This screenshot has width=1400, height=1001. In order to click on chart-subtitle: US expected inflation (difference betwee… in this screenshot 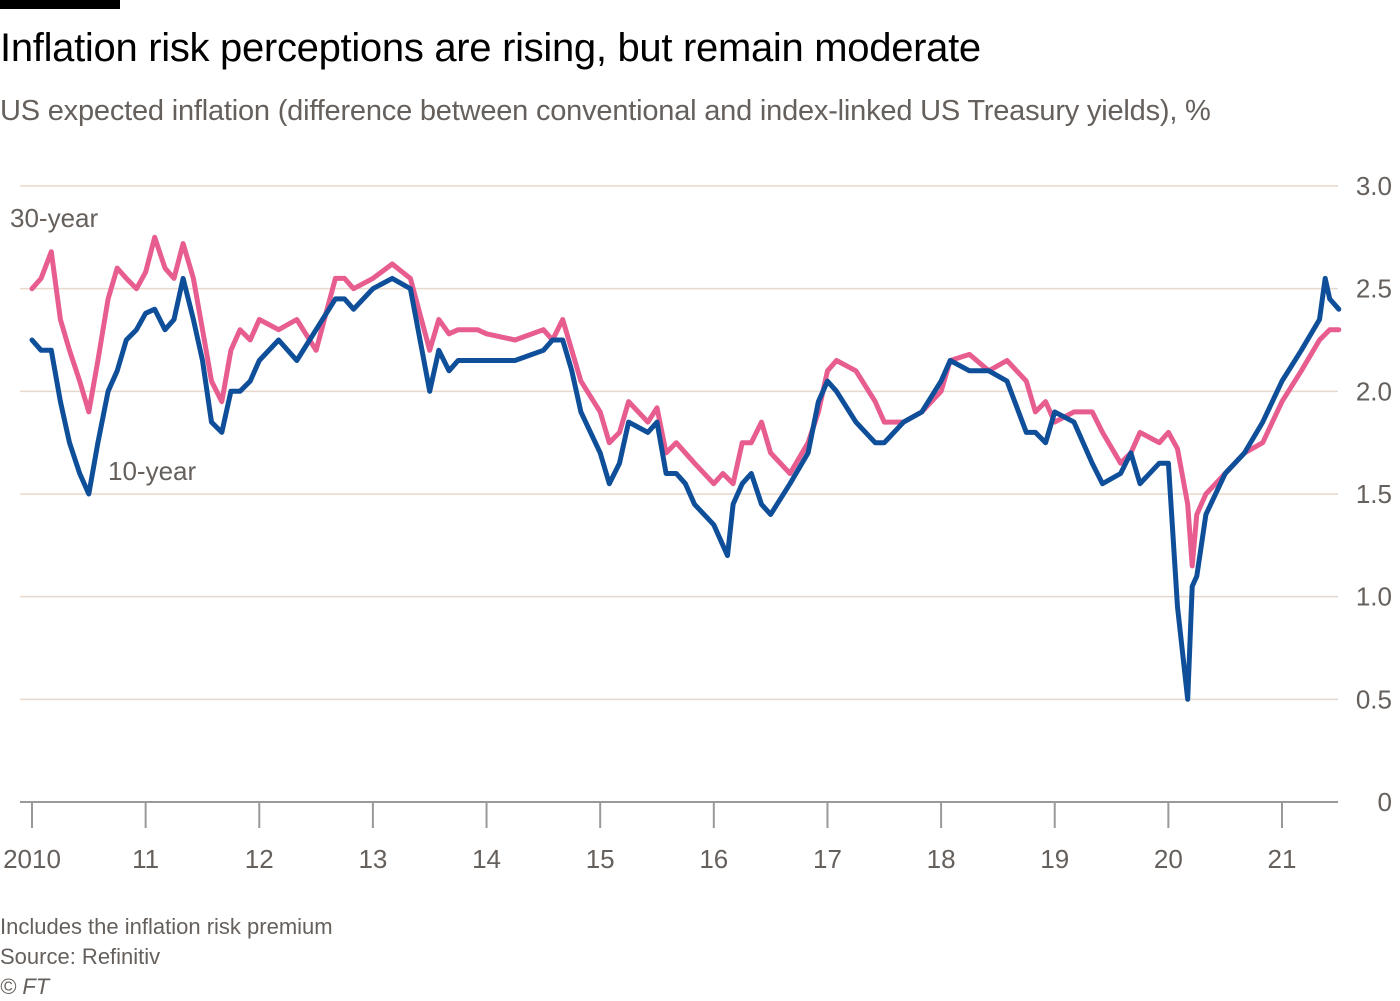, I will do `click(605, 111)`.